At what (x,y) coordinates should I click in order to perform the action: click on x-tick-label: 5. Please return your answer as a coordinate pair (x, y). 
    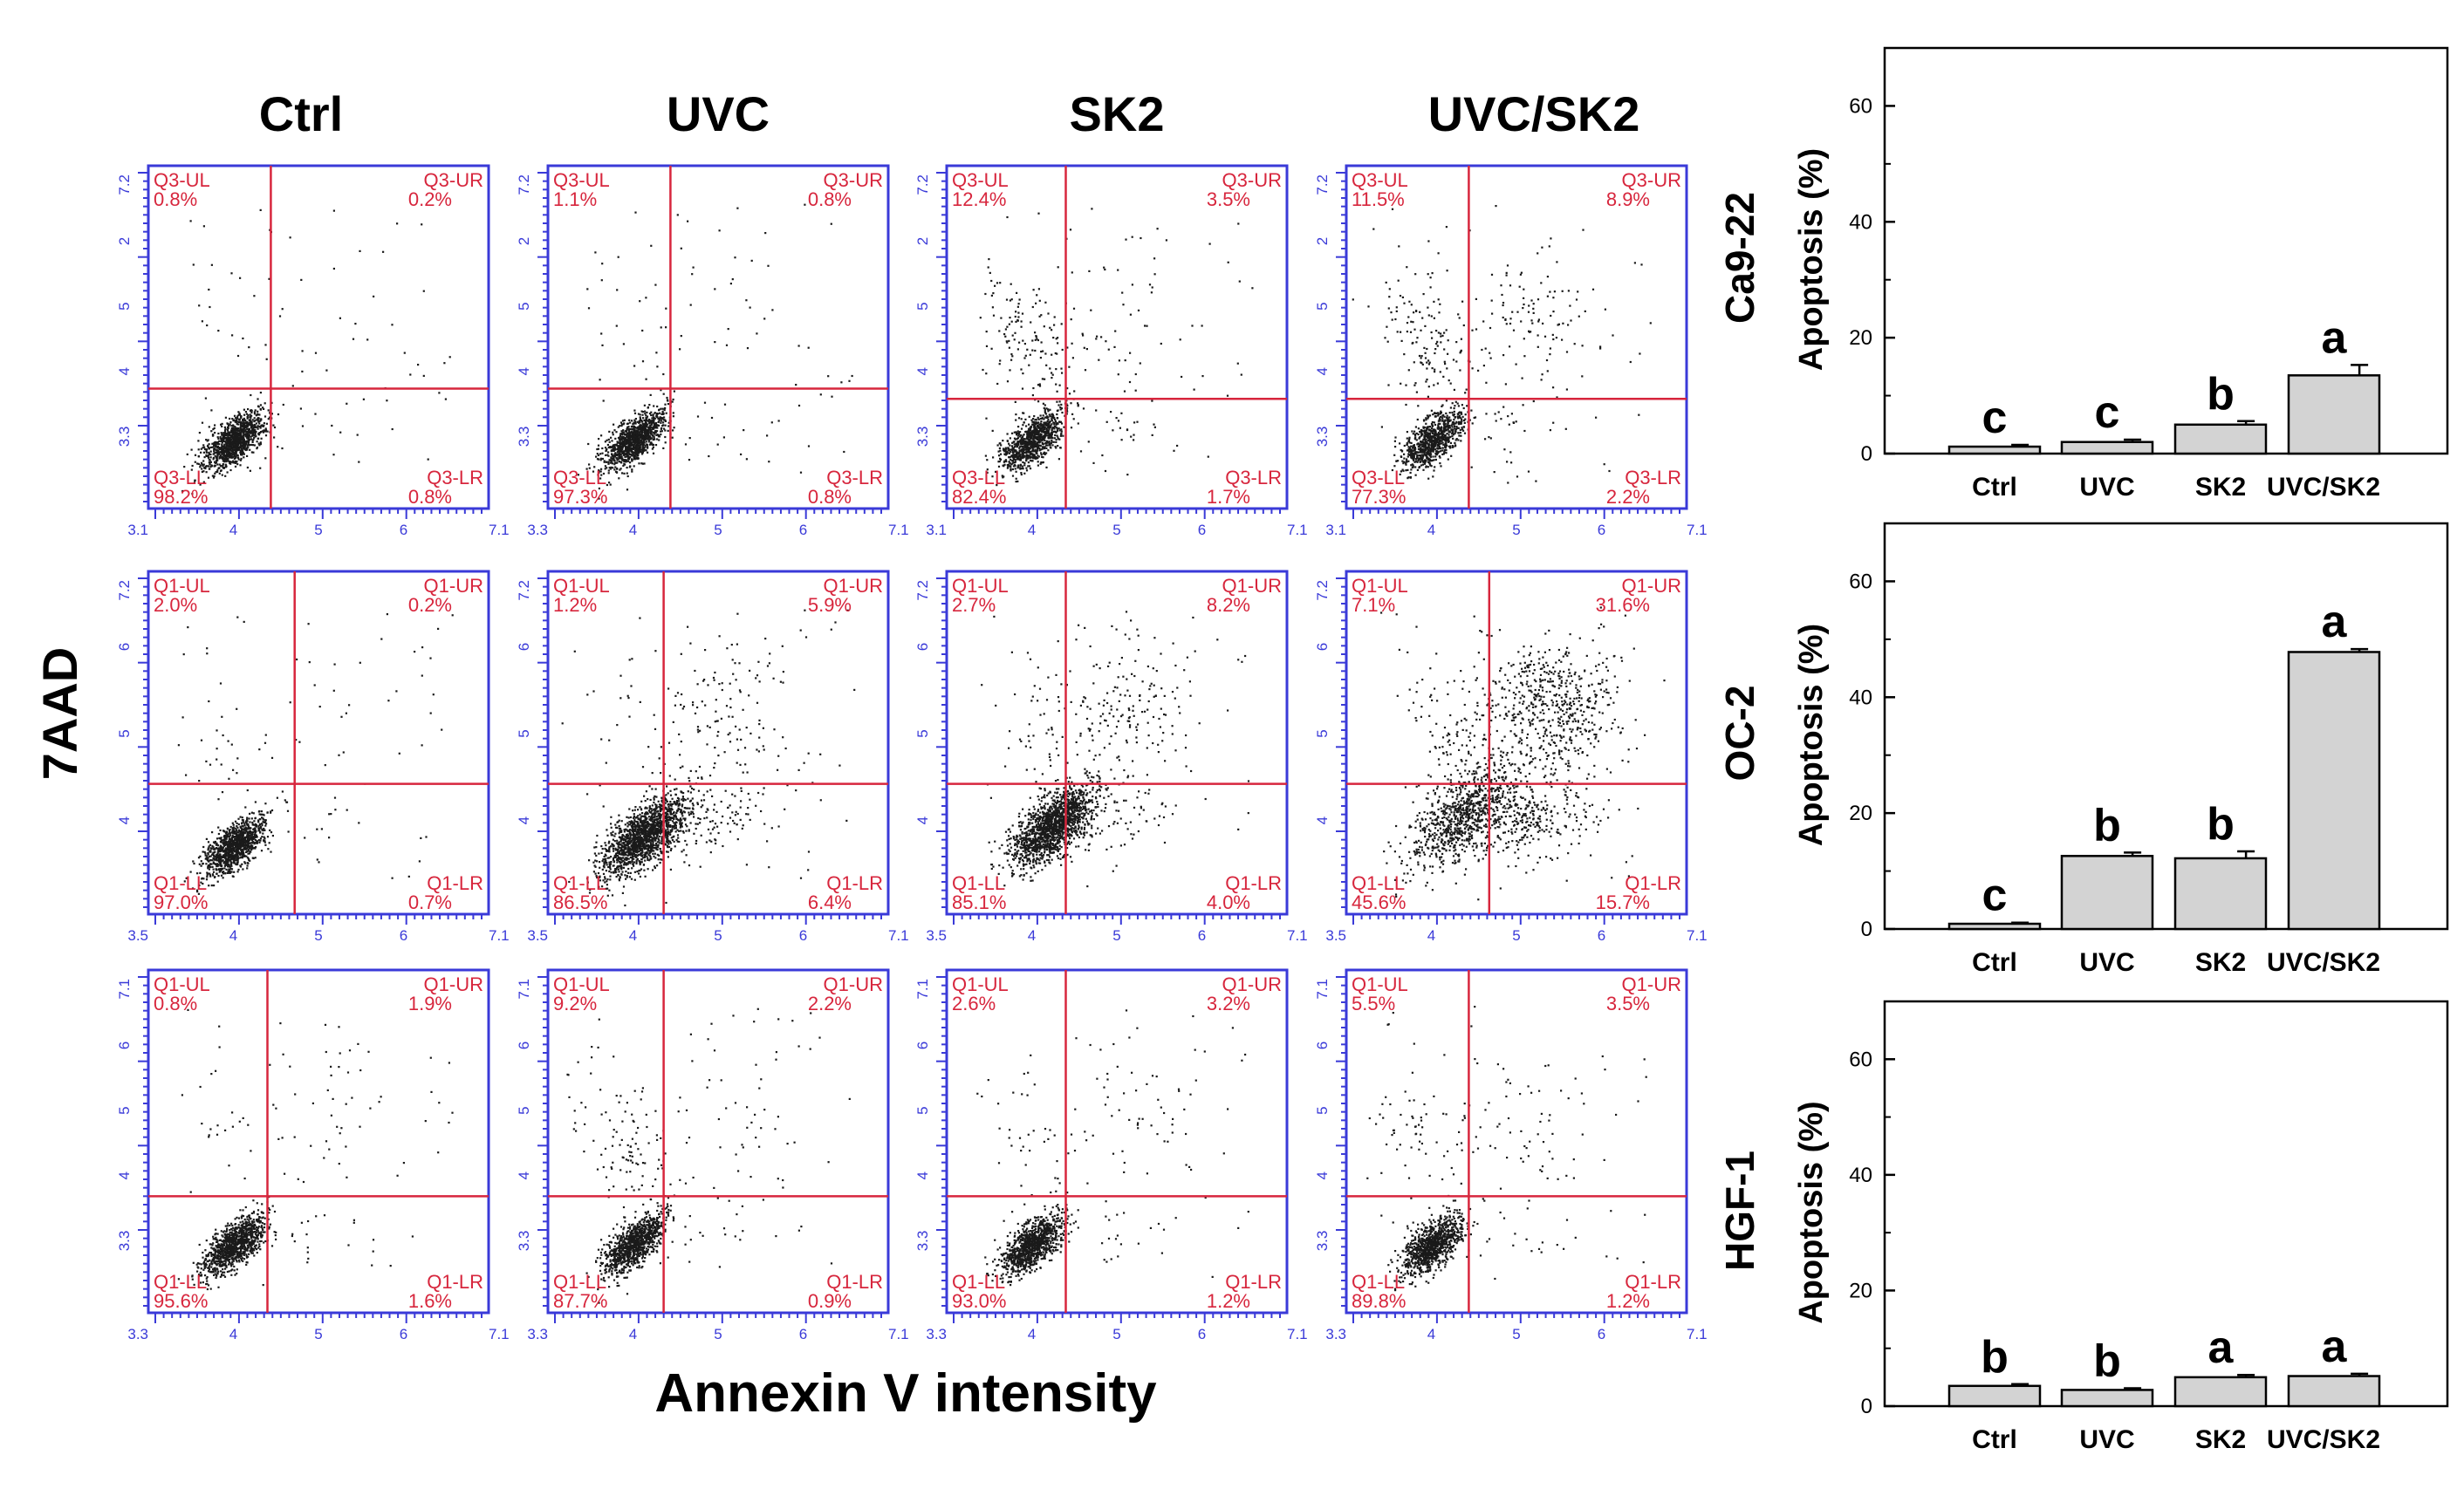
    Looking at the image, I should click on (718, 530).